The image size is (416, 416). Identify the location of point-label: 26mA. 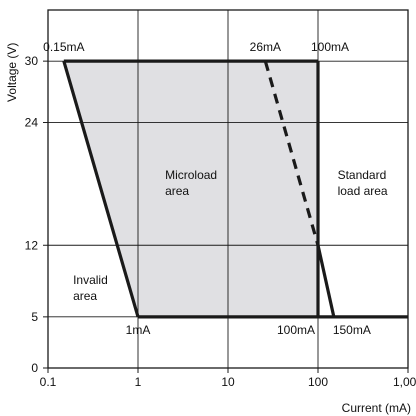
(265, 47).